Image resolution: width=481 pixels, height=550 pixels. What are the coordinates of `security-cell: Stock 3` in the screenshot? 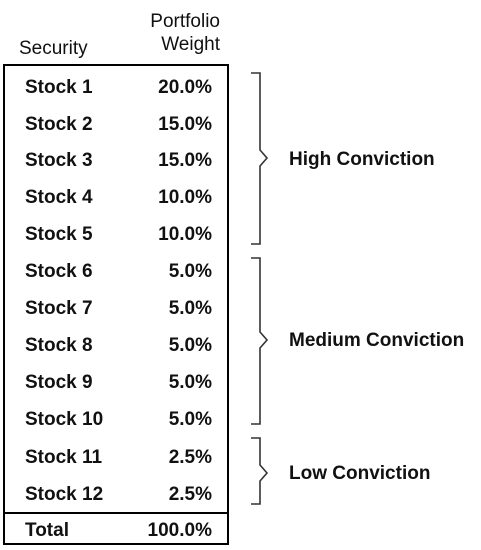 It's located at (59, 160).